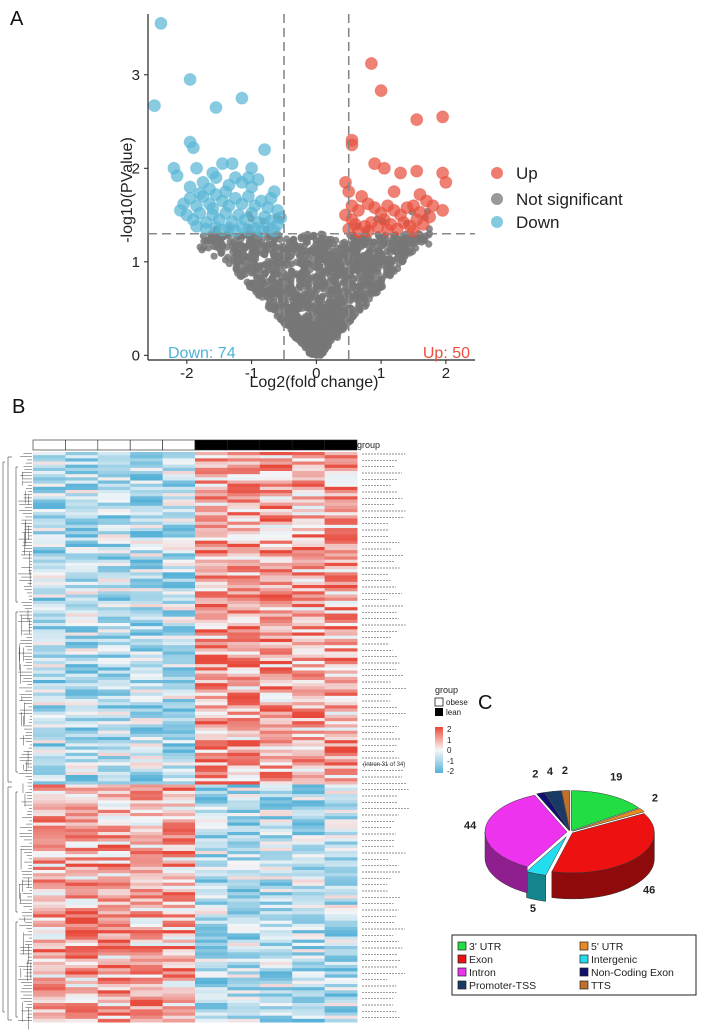  Describe the element at coordinates (154, 106) in the screenshot. I see `down-point` at that location.